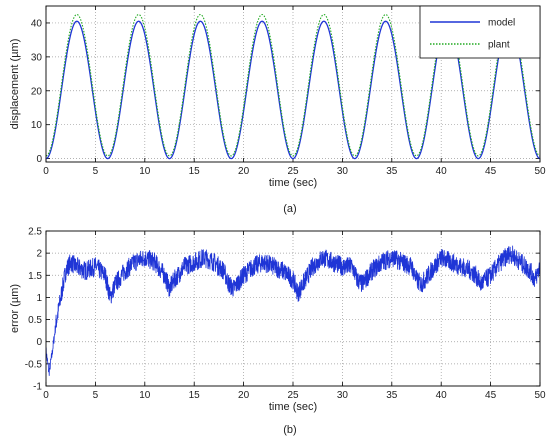 This screenshot has width=550, height=441. I want to click on legend-label-model: model, so click(501, 23).